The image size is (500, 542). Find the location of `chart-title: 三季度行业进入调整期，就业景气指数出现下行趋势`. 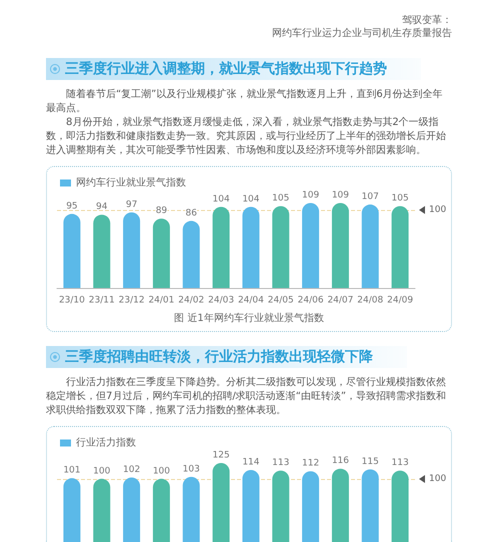

chart-title: 三季度行业进入调整期，就业景气指数出现下行趋势 is located at coordinates (226, 69).